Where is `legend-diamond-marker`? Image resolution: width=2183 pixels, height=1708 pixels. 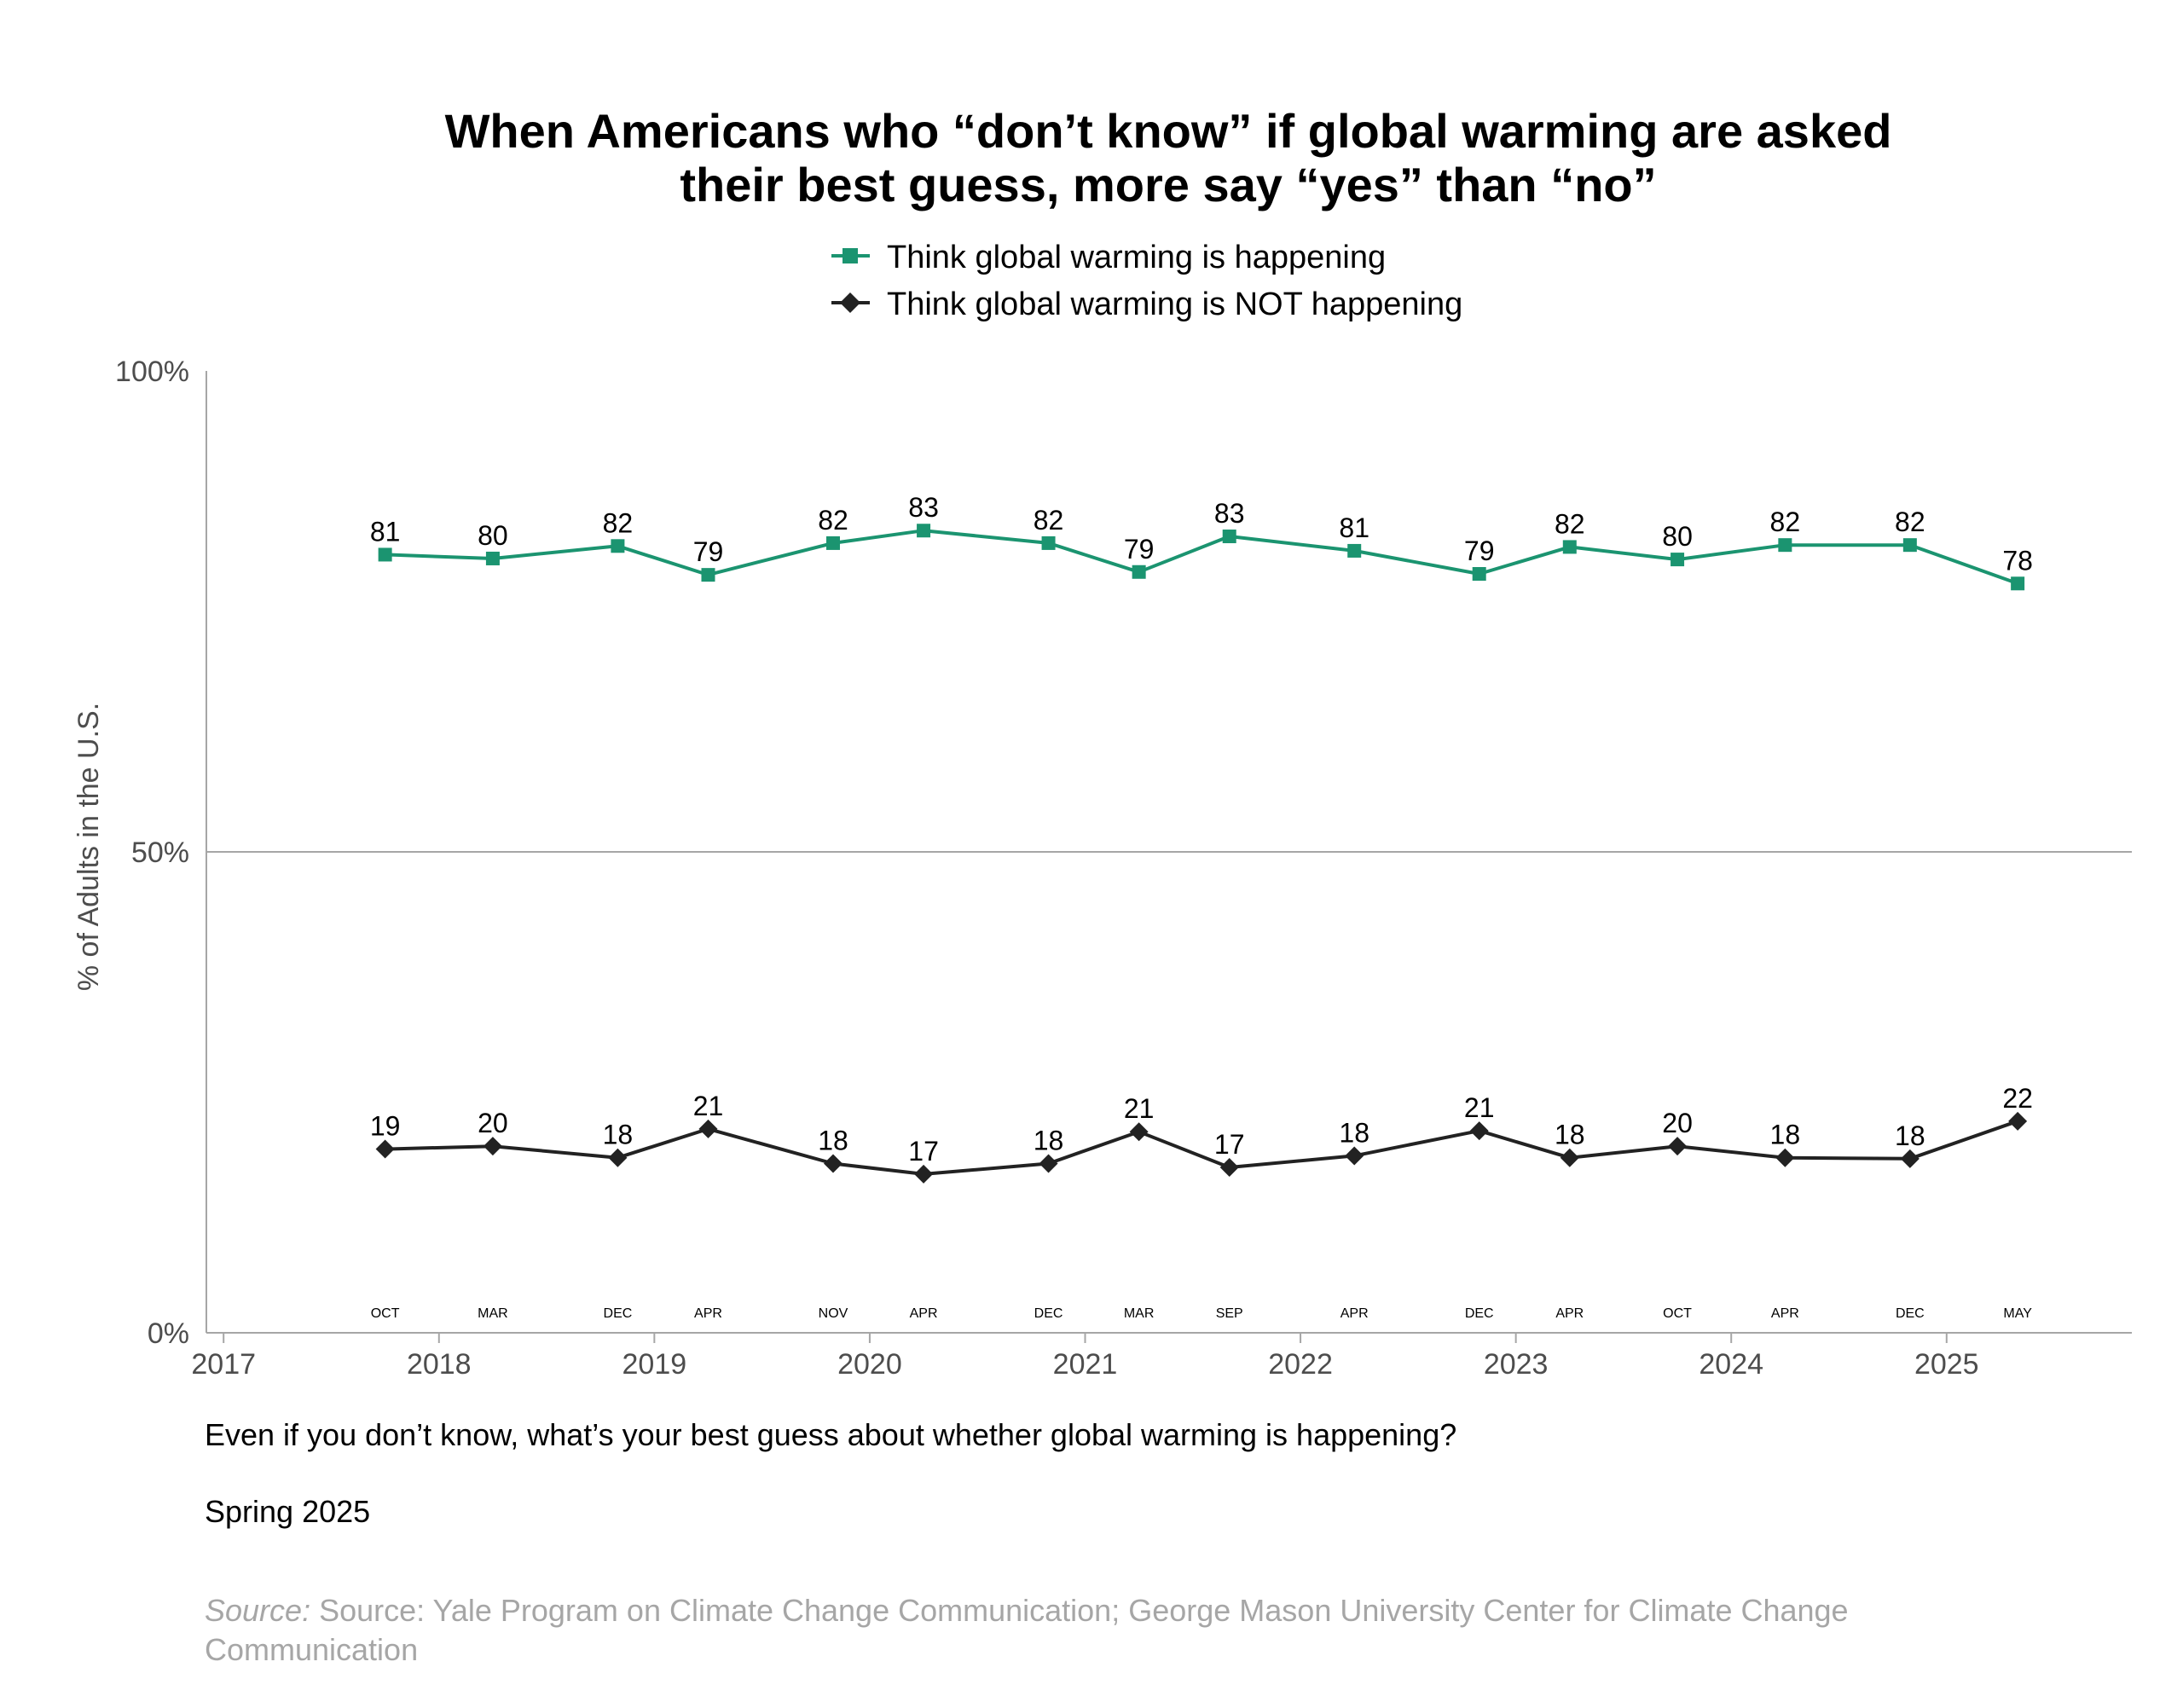
legend-diamond-marker is located at coordinates (850, 302).